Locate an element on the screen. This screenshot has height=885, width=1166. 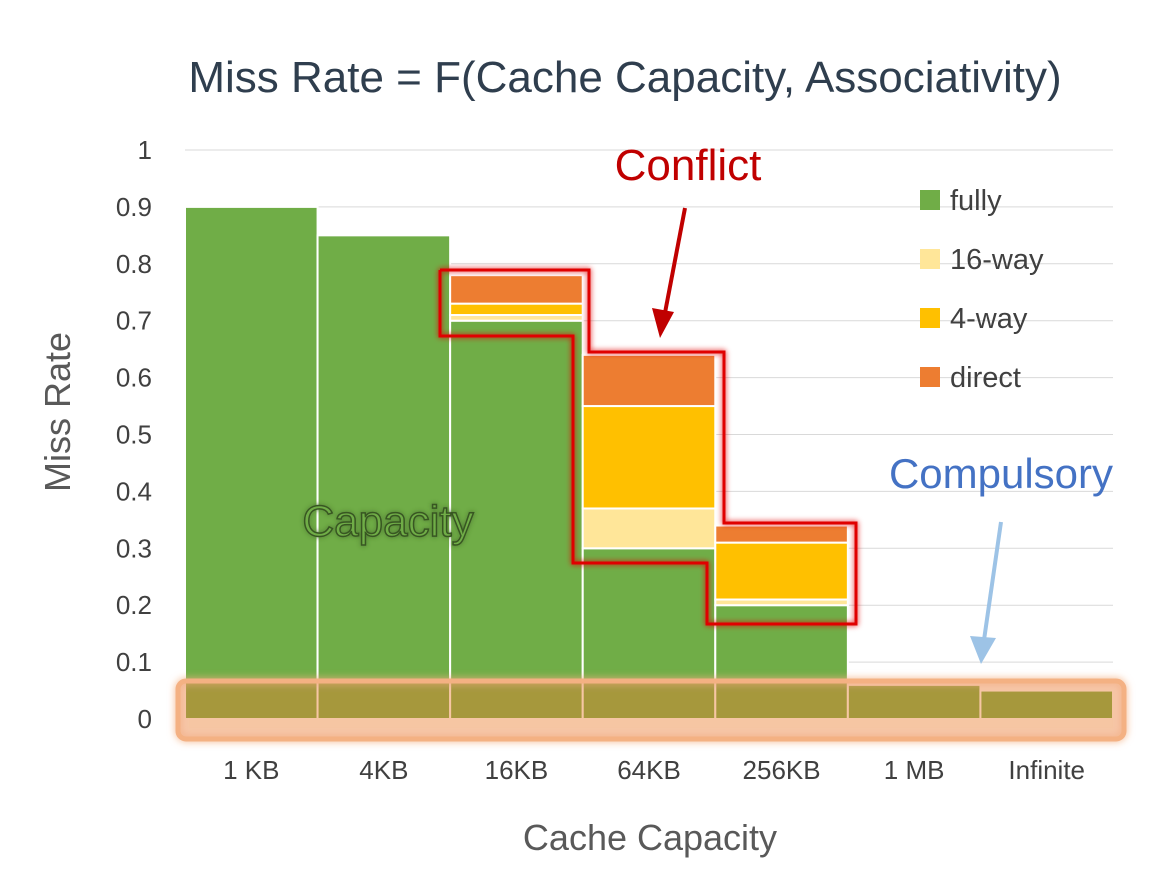
x-tick-labels: 1 KB 4KB 16KB 64KB 256KB 1 MB Infinite is located at coordinates (654, 770).